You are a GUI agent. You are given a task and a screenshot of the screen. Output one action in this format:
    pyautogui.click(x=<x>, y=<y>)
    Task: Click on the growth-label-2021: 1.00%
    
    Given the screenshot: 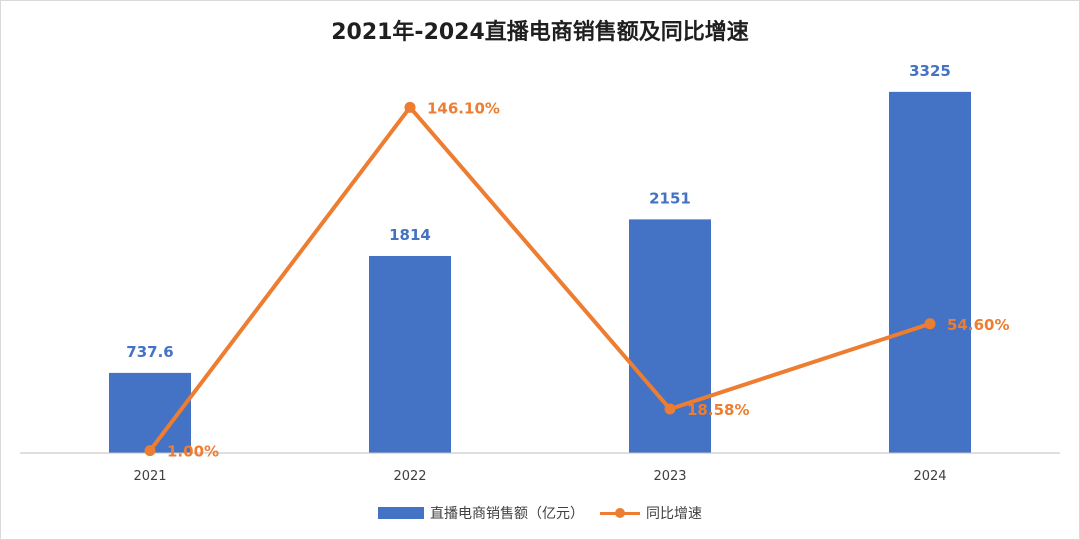 What is the action you would take?
    pyautogui.click(x=193, y=452)
    